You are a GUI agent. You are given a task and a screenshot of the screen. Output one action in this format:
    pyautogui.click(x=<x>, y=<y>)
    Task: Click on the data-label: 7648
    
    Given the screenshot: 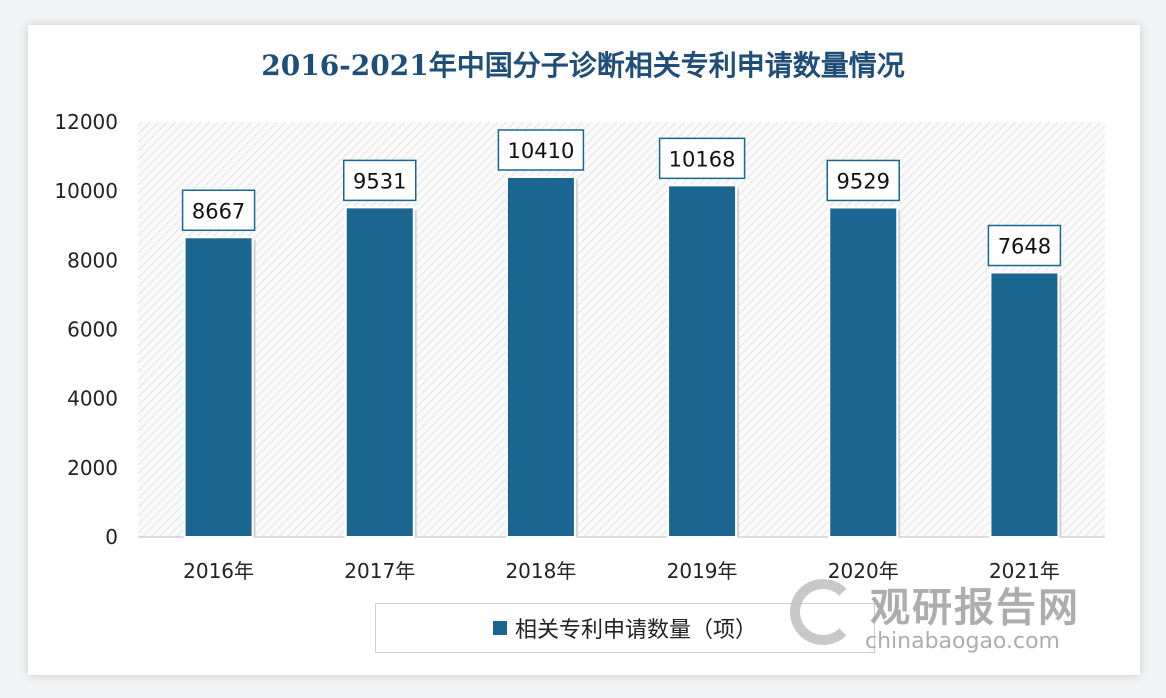 What is the action you would take?
    pyautogui.click(x=1024, y=247)
    